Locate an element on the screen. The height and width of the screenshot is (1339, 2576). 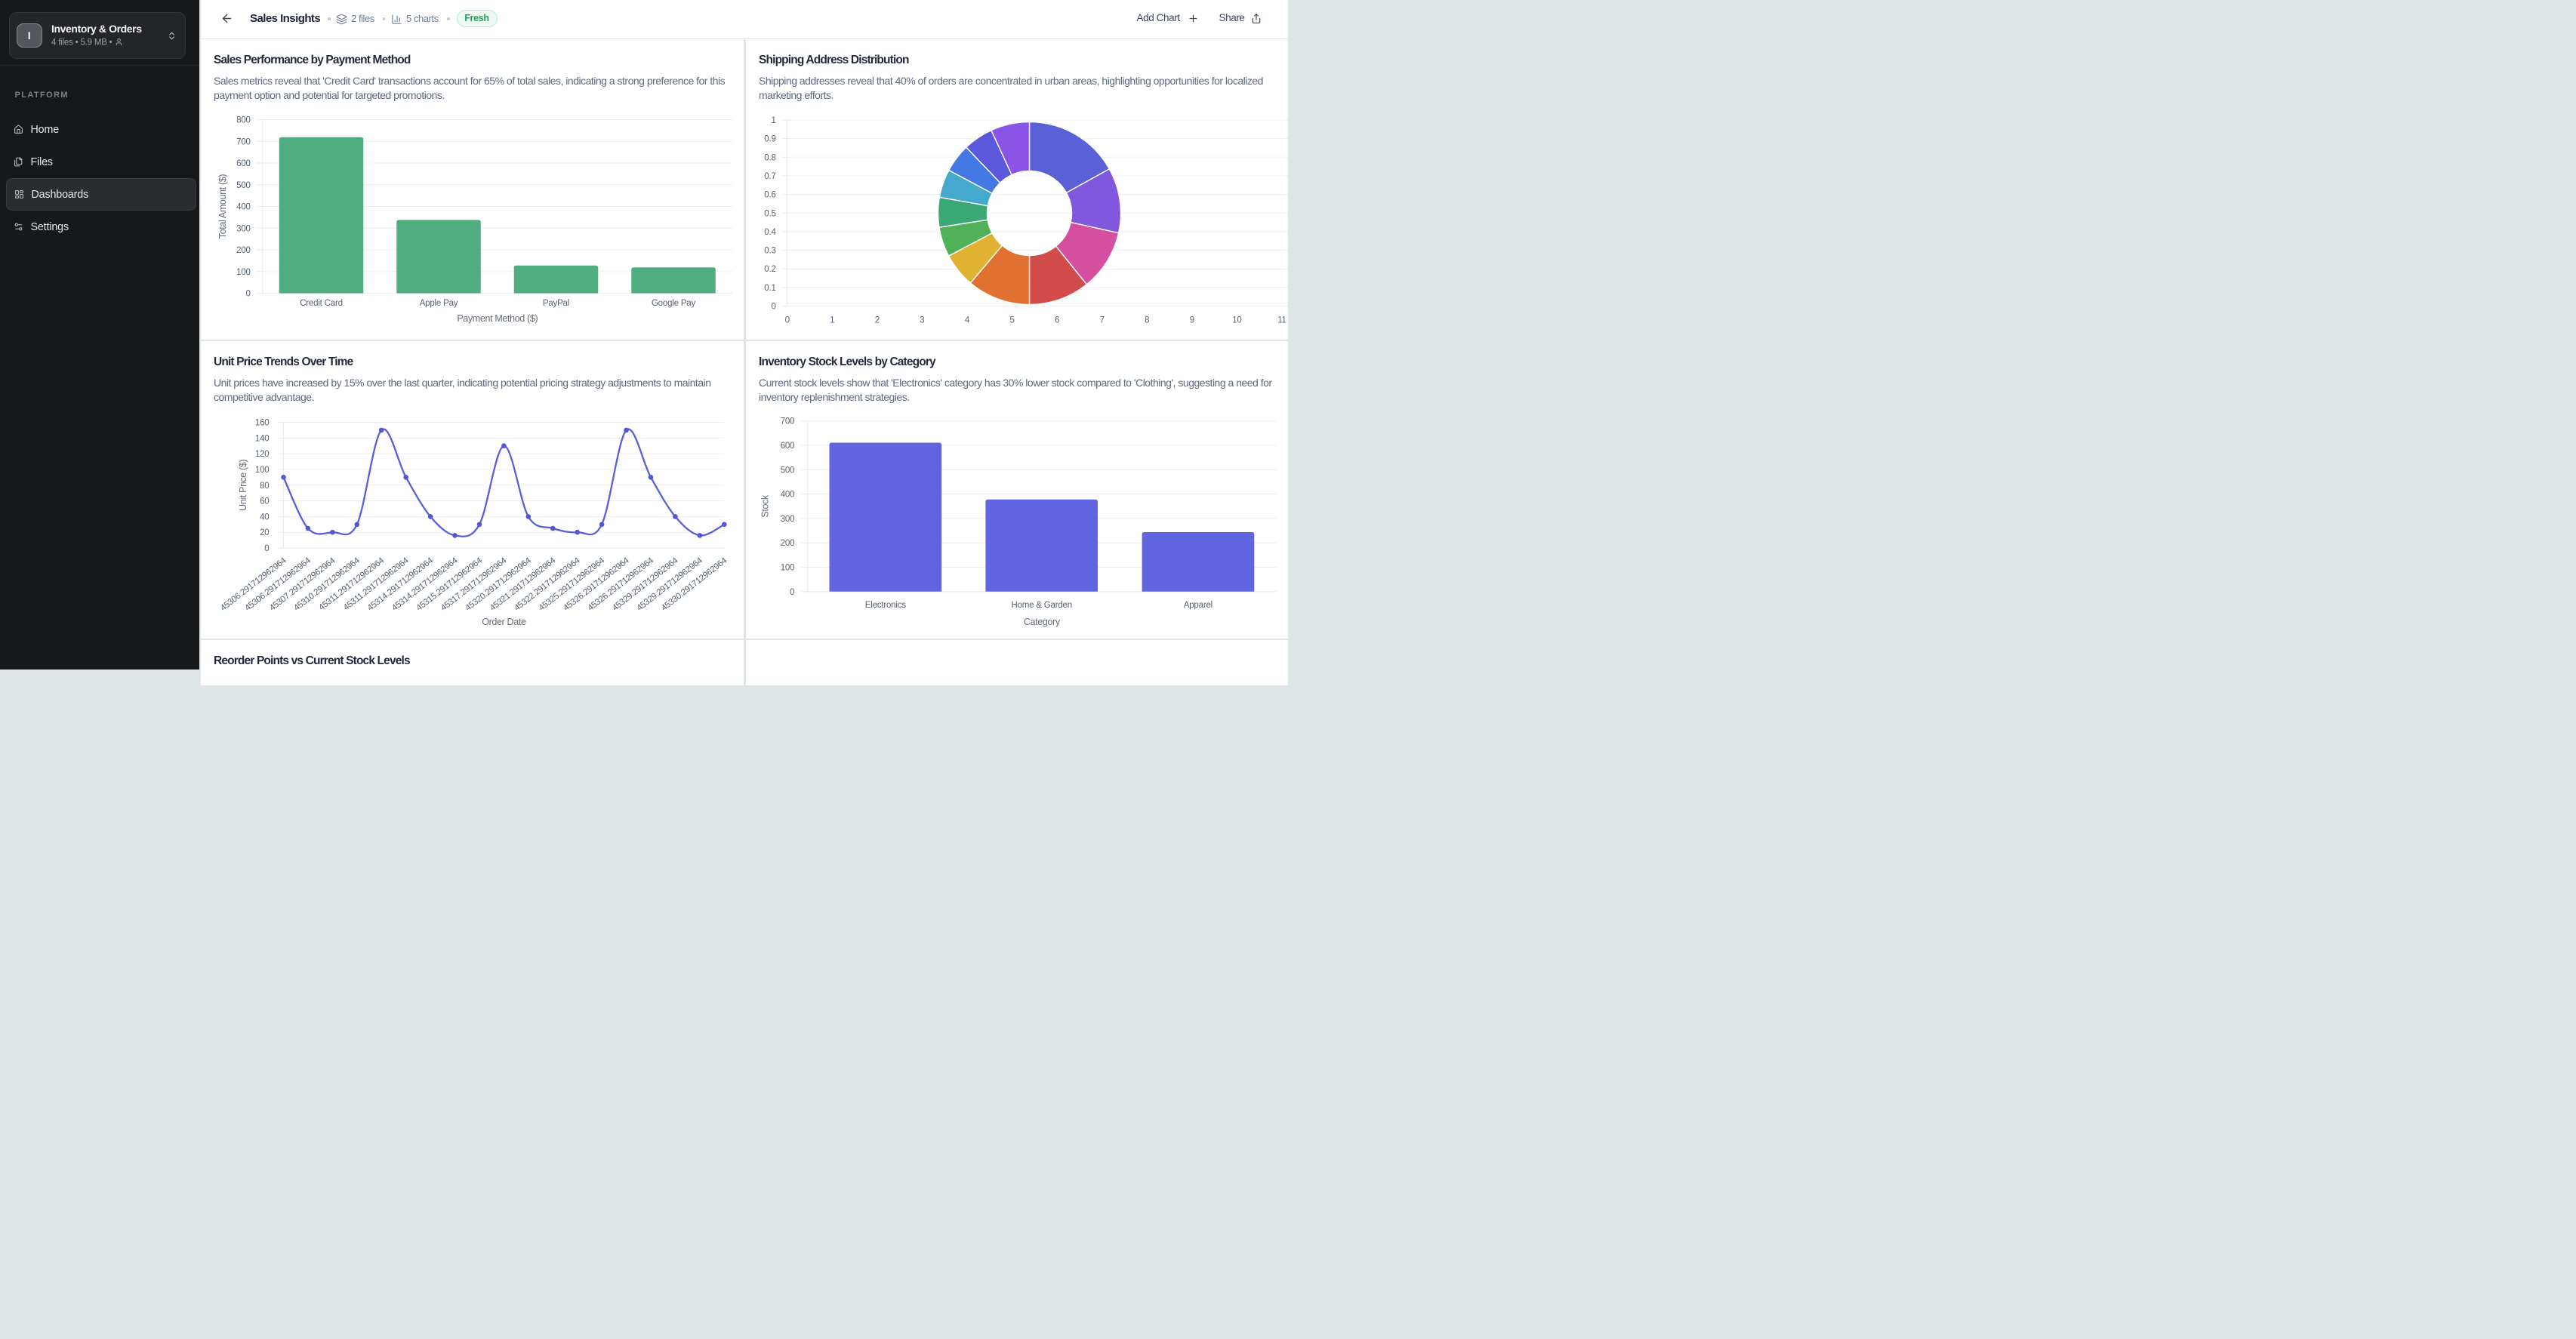
svg-text: 0.5 is located at coordinates (769, 213).